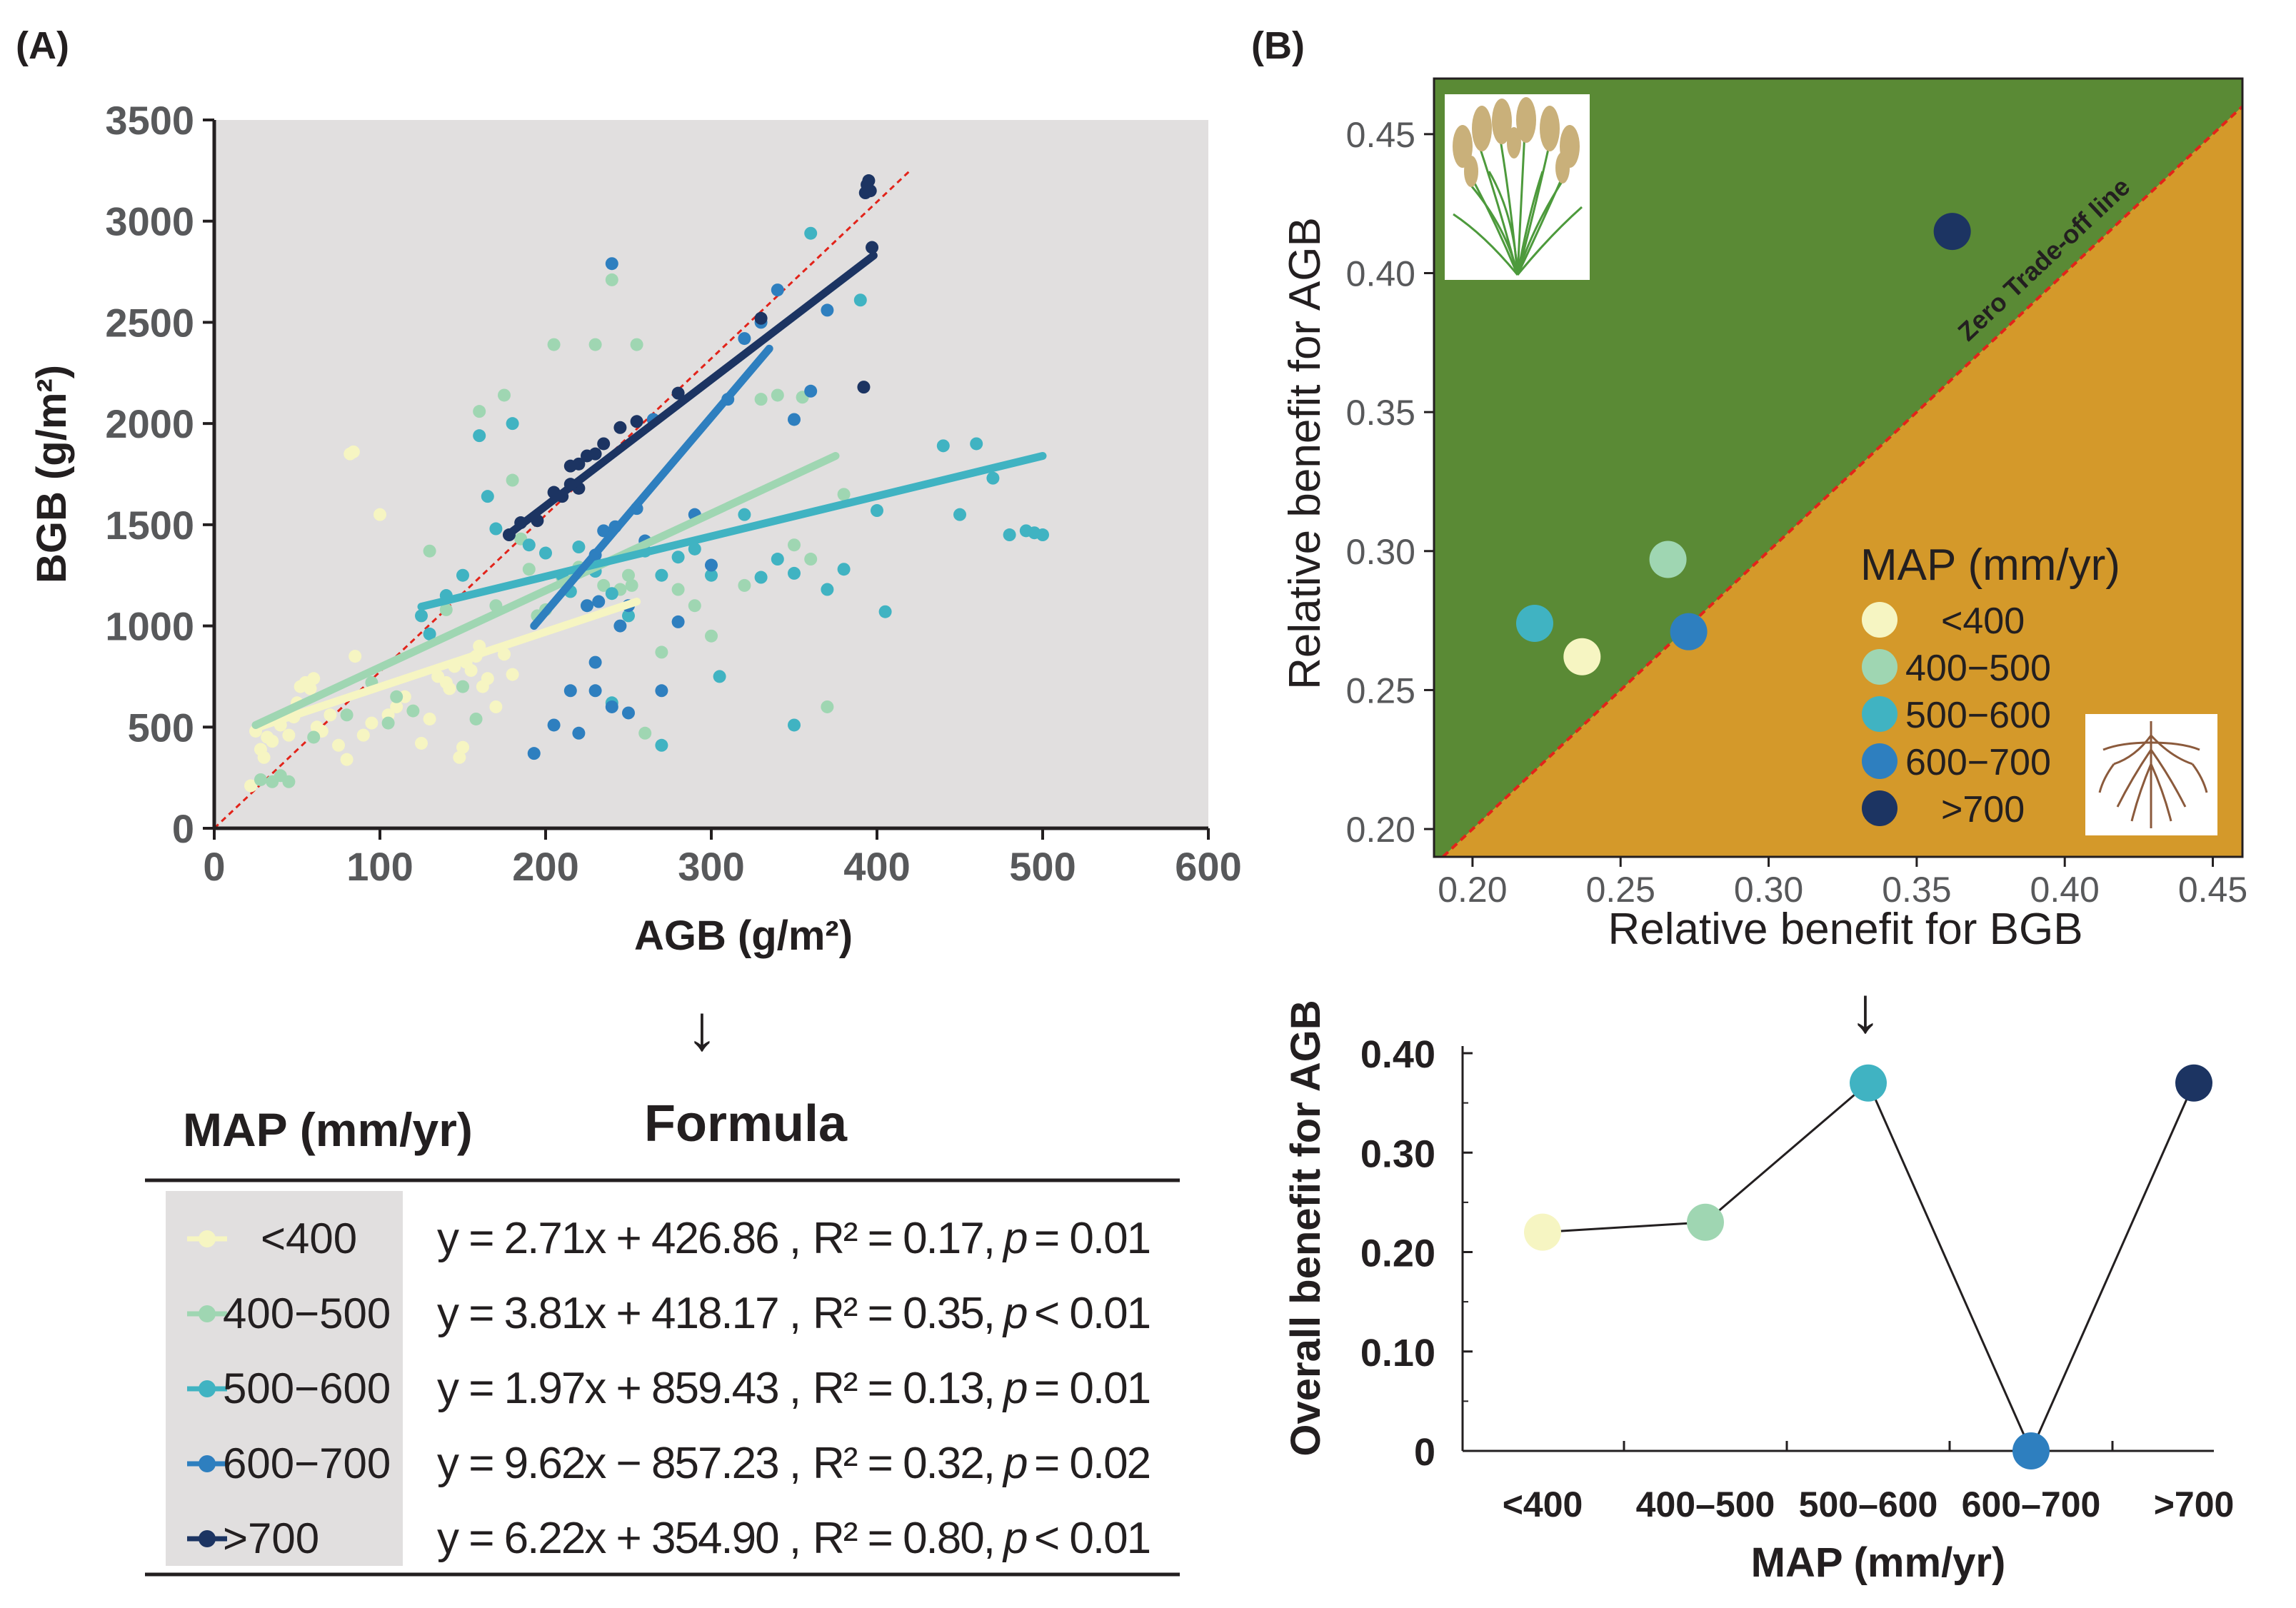 The height and width of the screenshot is (1608, 2296). I want to click on legend-cell-background, so click(284, 1378).